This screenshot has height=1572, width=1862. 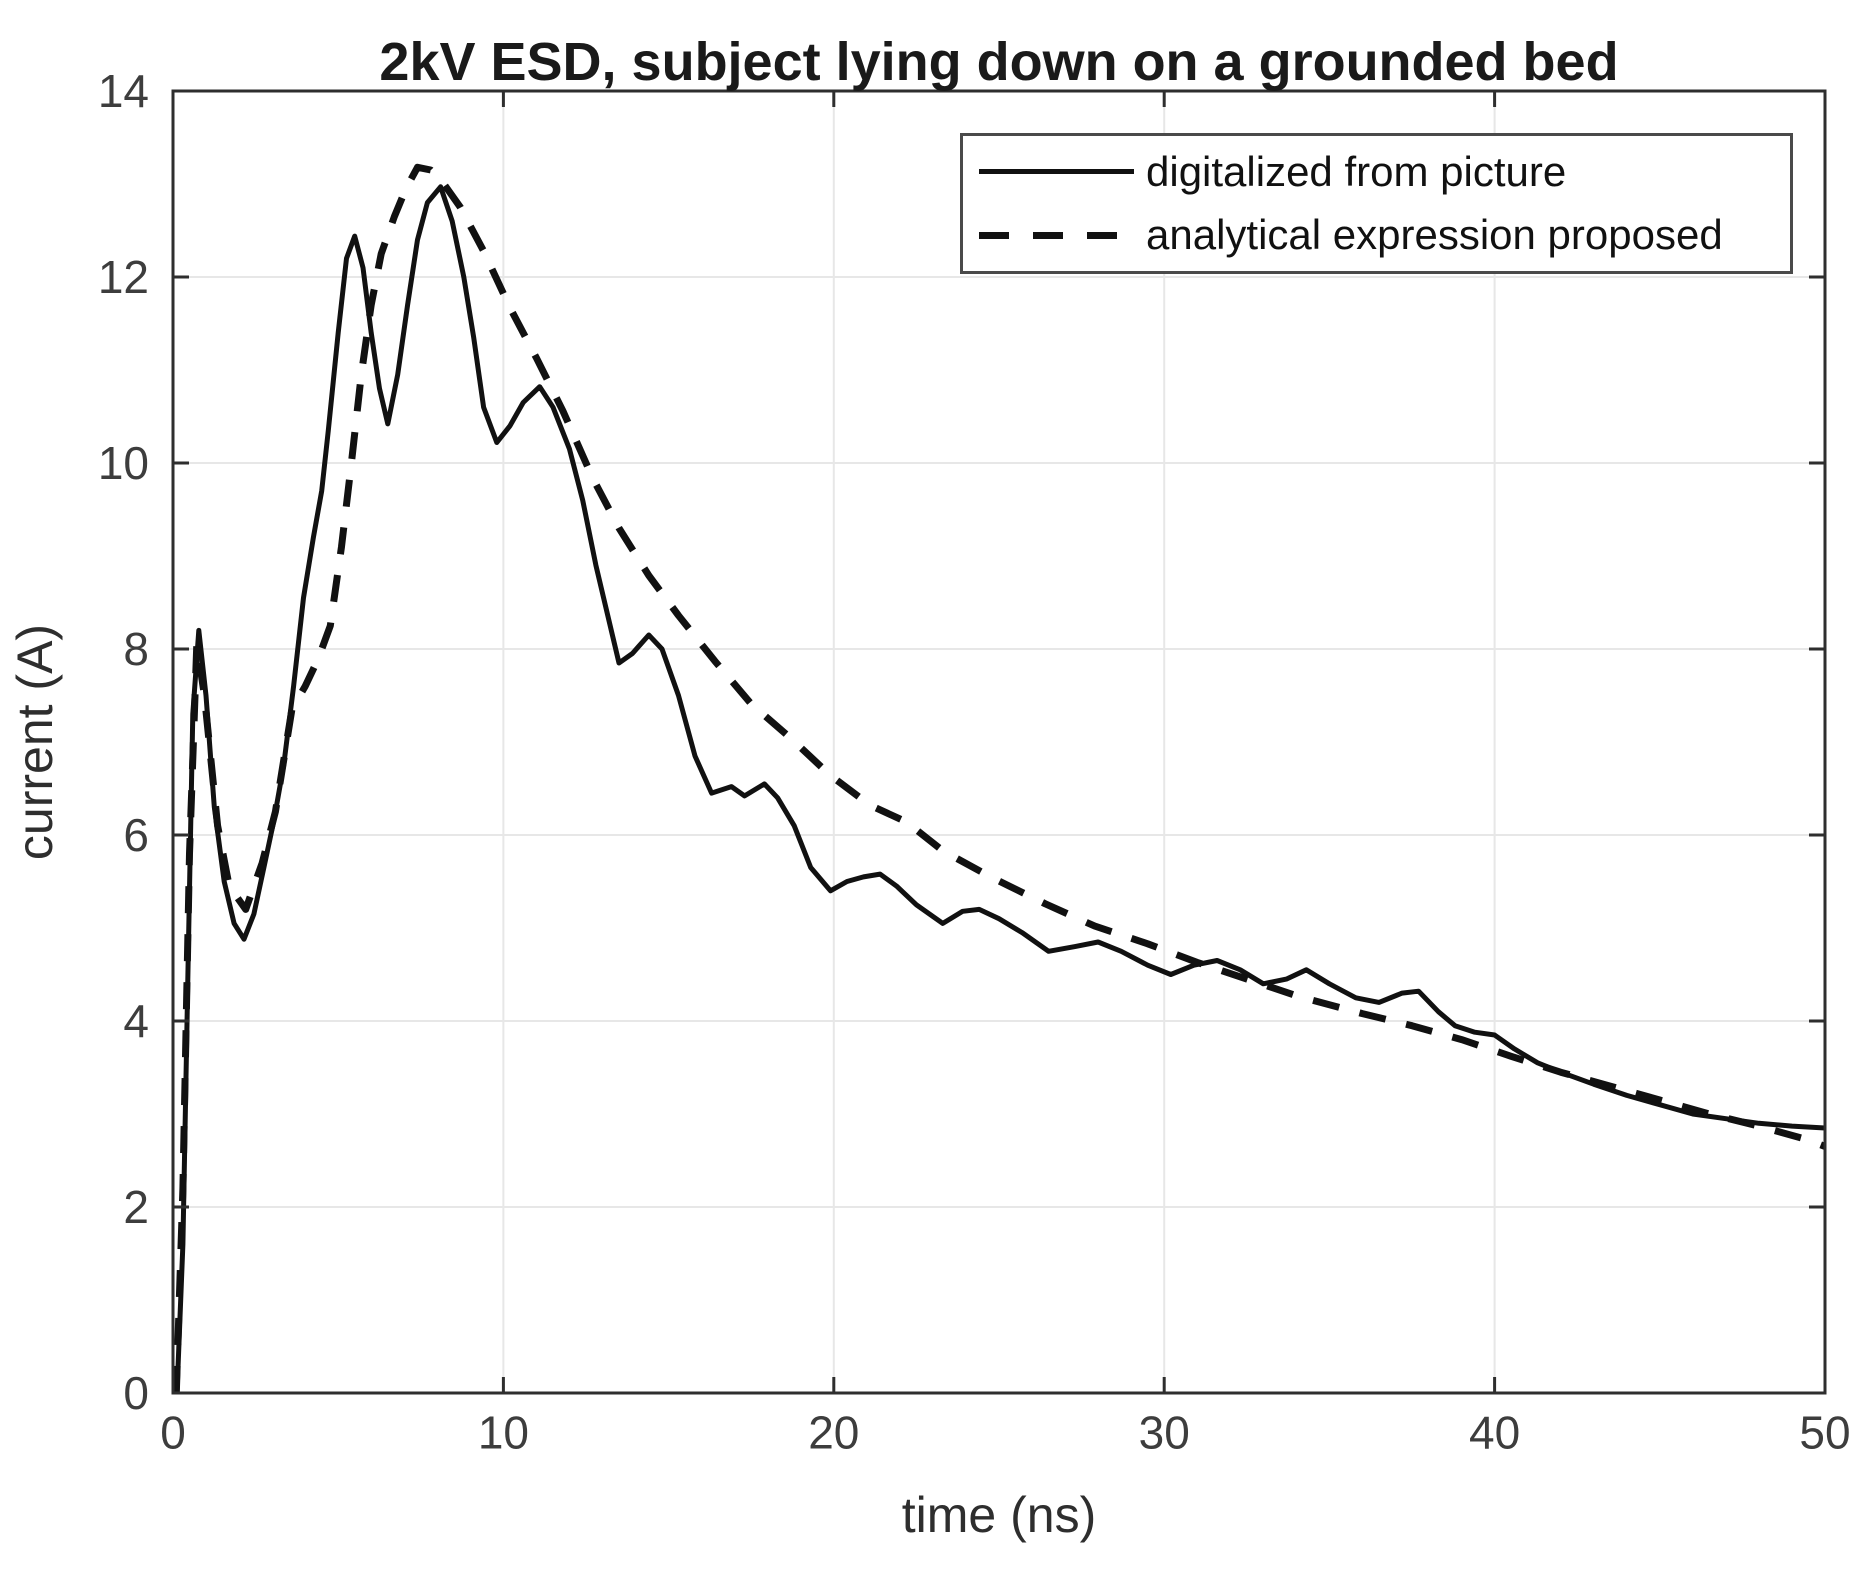 I want to click on x-tick-label: 40, so click(x=1494, y=1433).